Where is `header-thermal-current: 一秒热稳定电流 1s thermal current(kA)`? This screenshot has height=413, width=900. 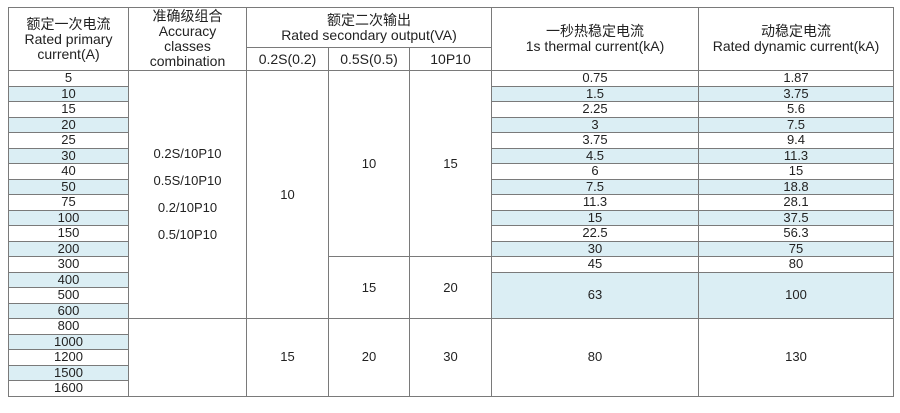
header-thermal-current: 一秒热稳定电流 1s thermal current(kA) is located at coordinates (595, 39).